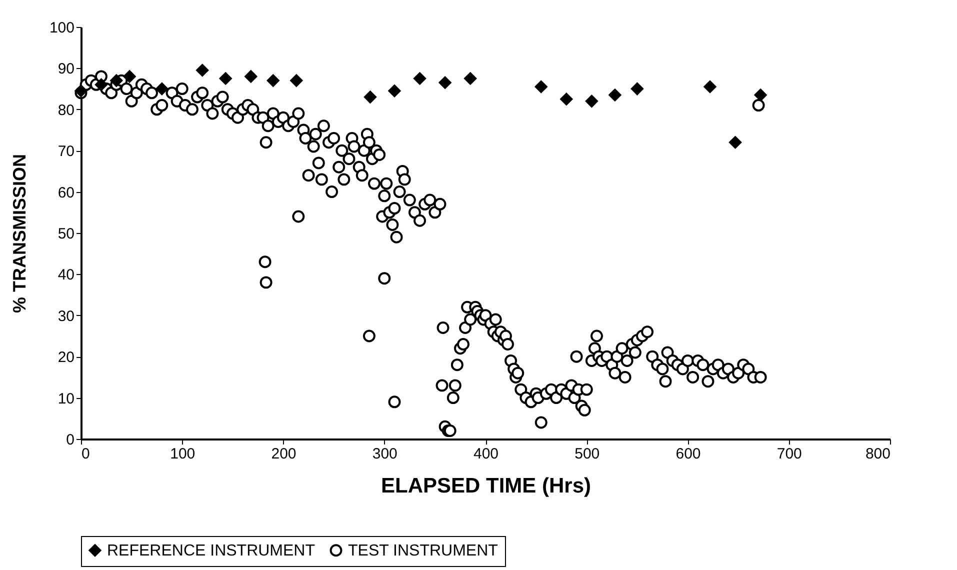 This screenshot has width=957, height=570. What do you see at coordinates (66, 275) in the screenshot?
I see `y-tick-label: 40` at bounding box center [66, 275].